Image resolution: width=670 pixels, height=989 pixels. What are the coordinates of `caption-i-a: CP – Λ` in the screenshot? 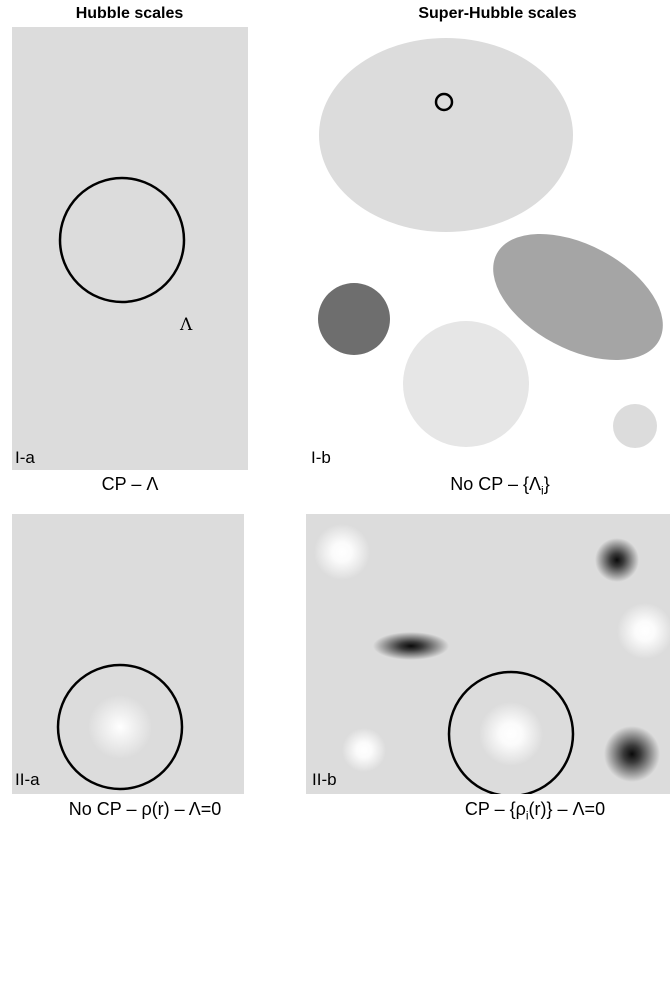 It's located at (130, 484).